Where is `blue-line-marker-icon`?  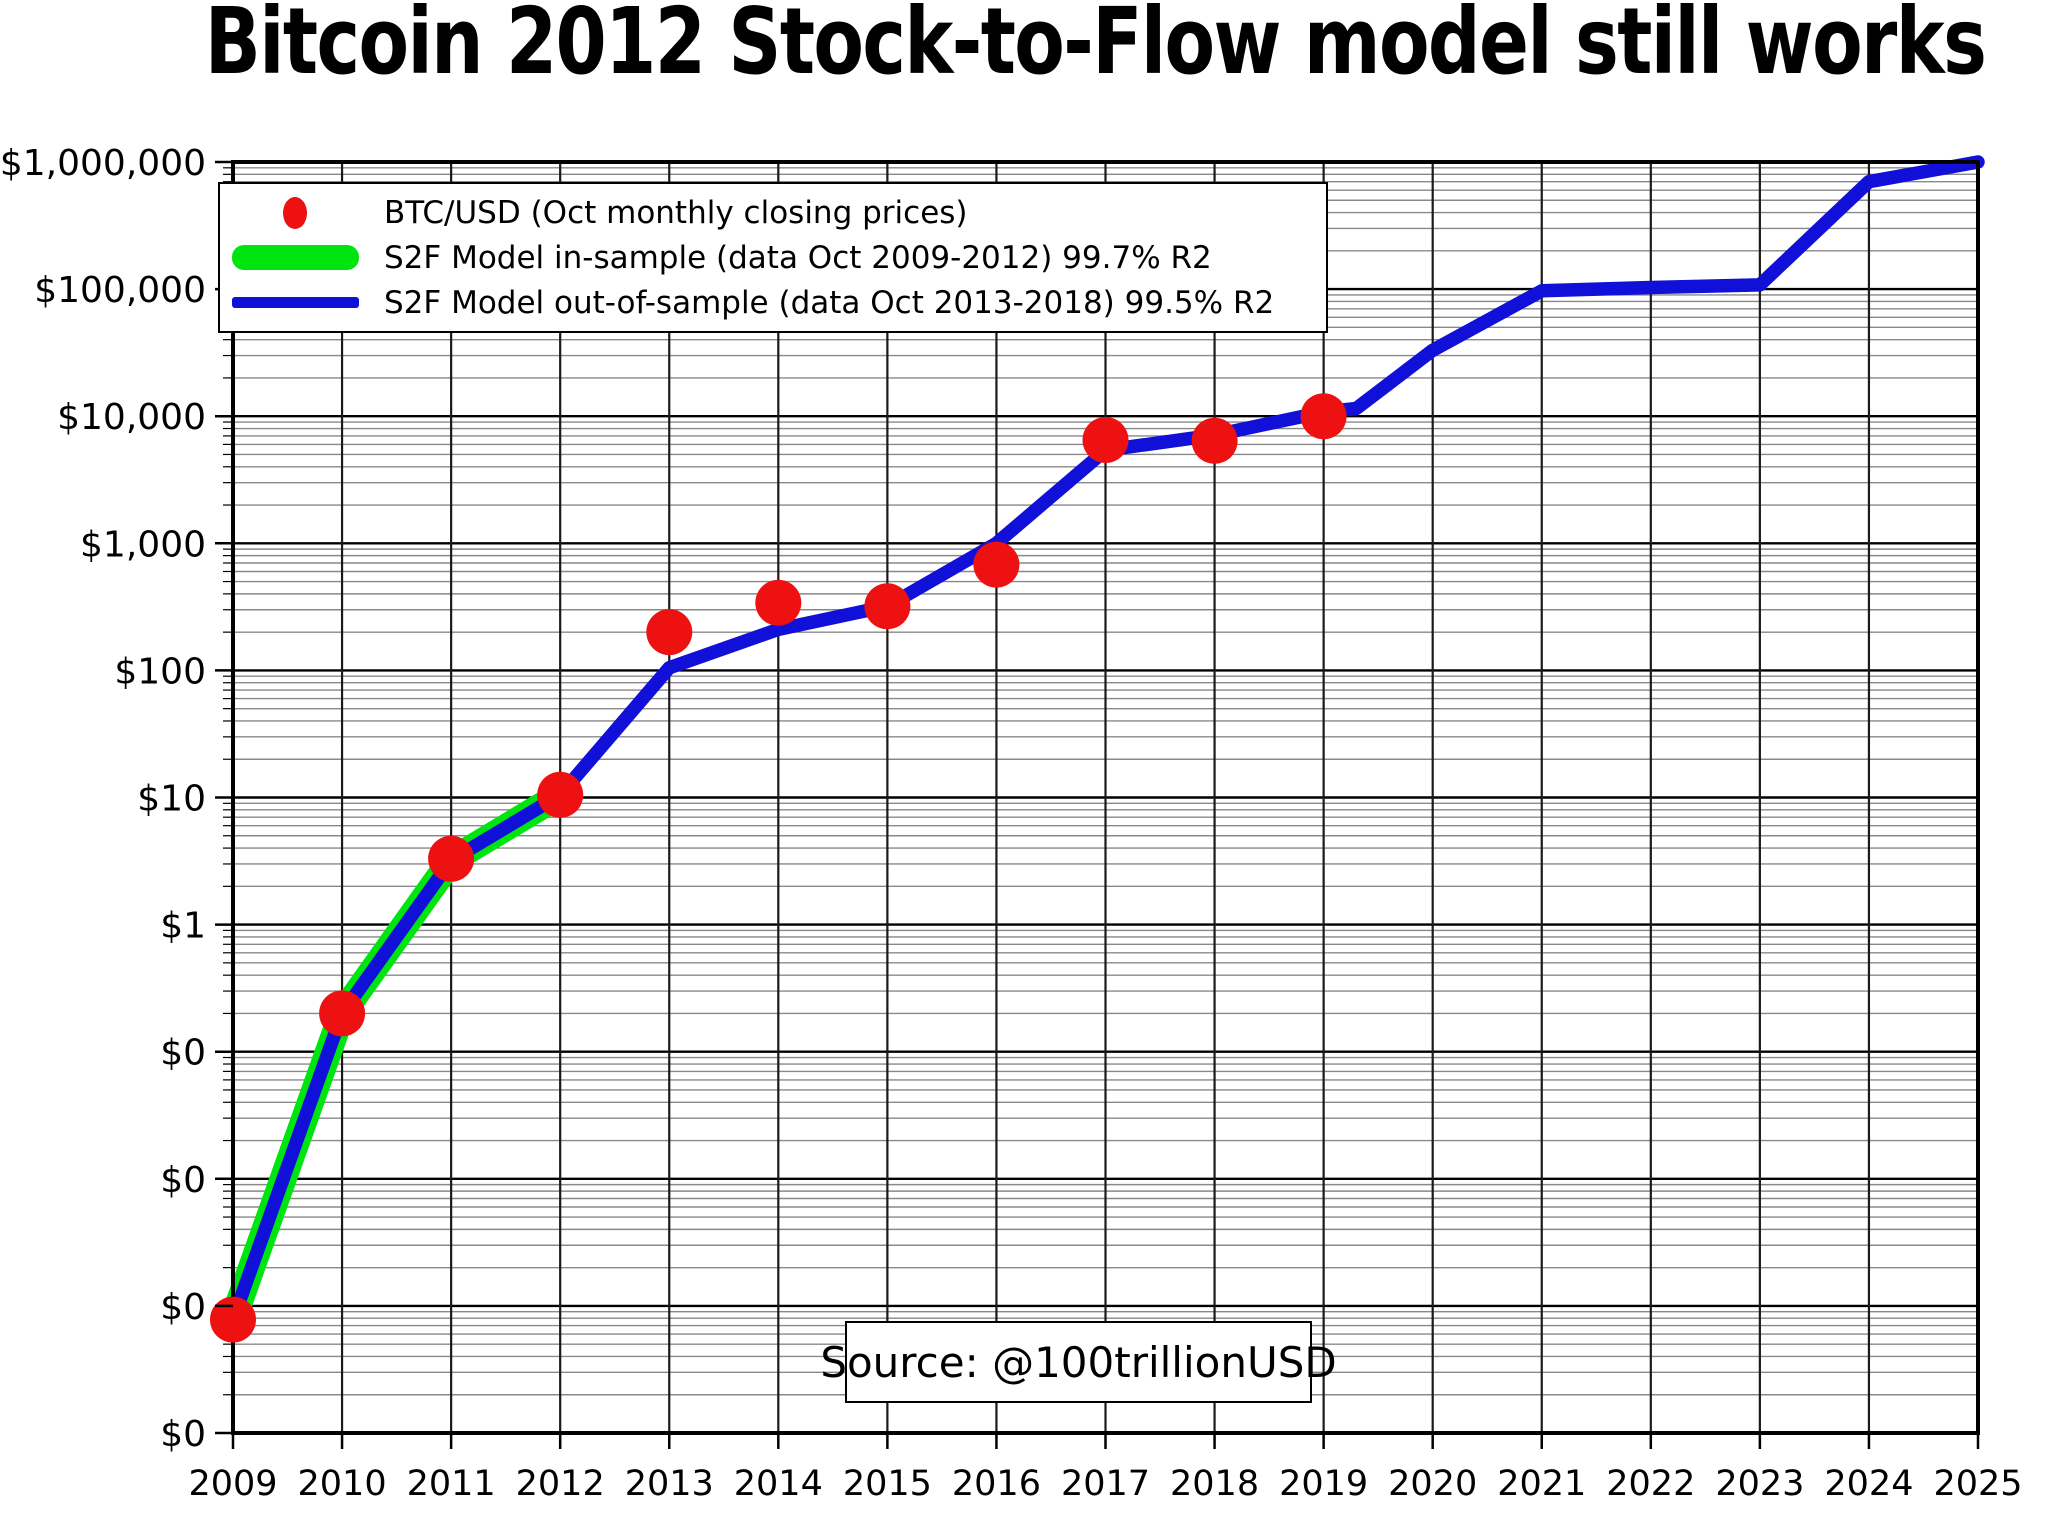
blue-line-marker-icon is located at coordinates (295, 302).